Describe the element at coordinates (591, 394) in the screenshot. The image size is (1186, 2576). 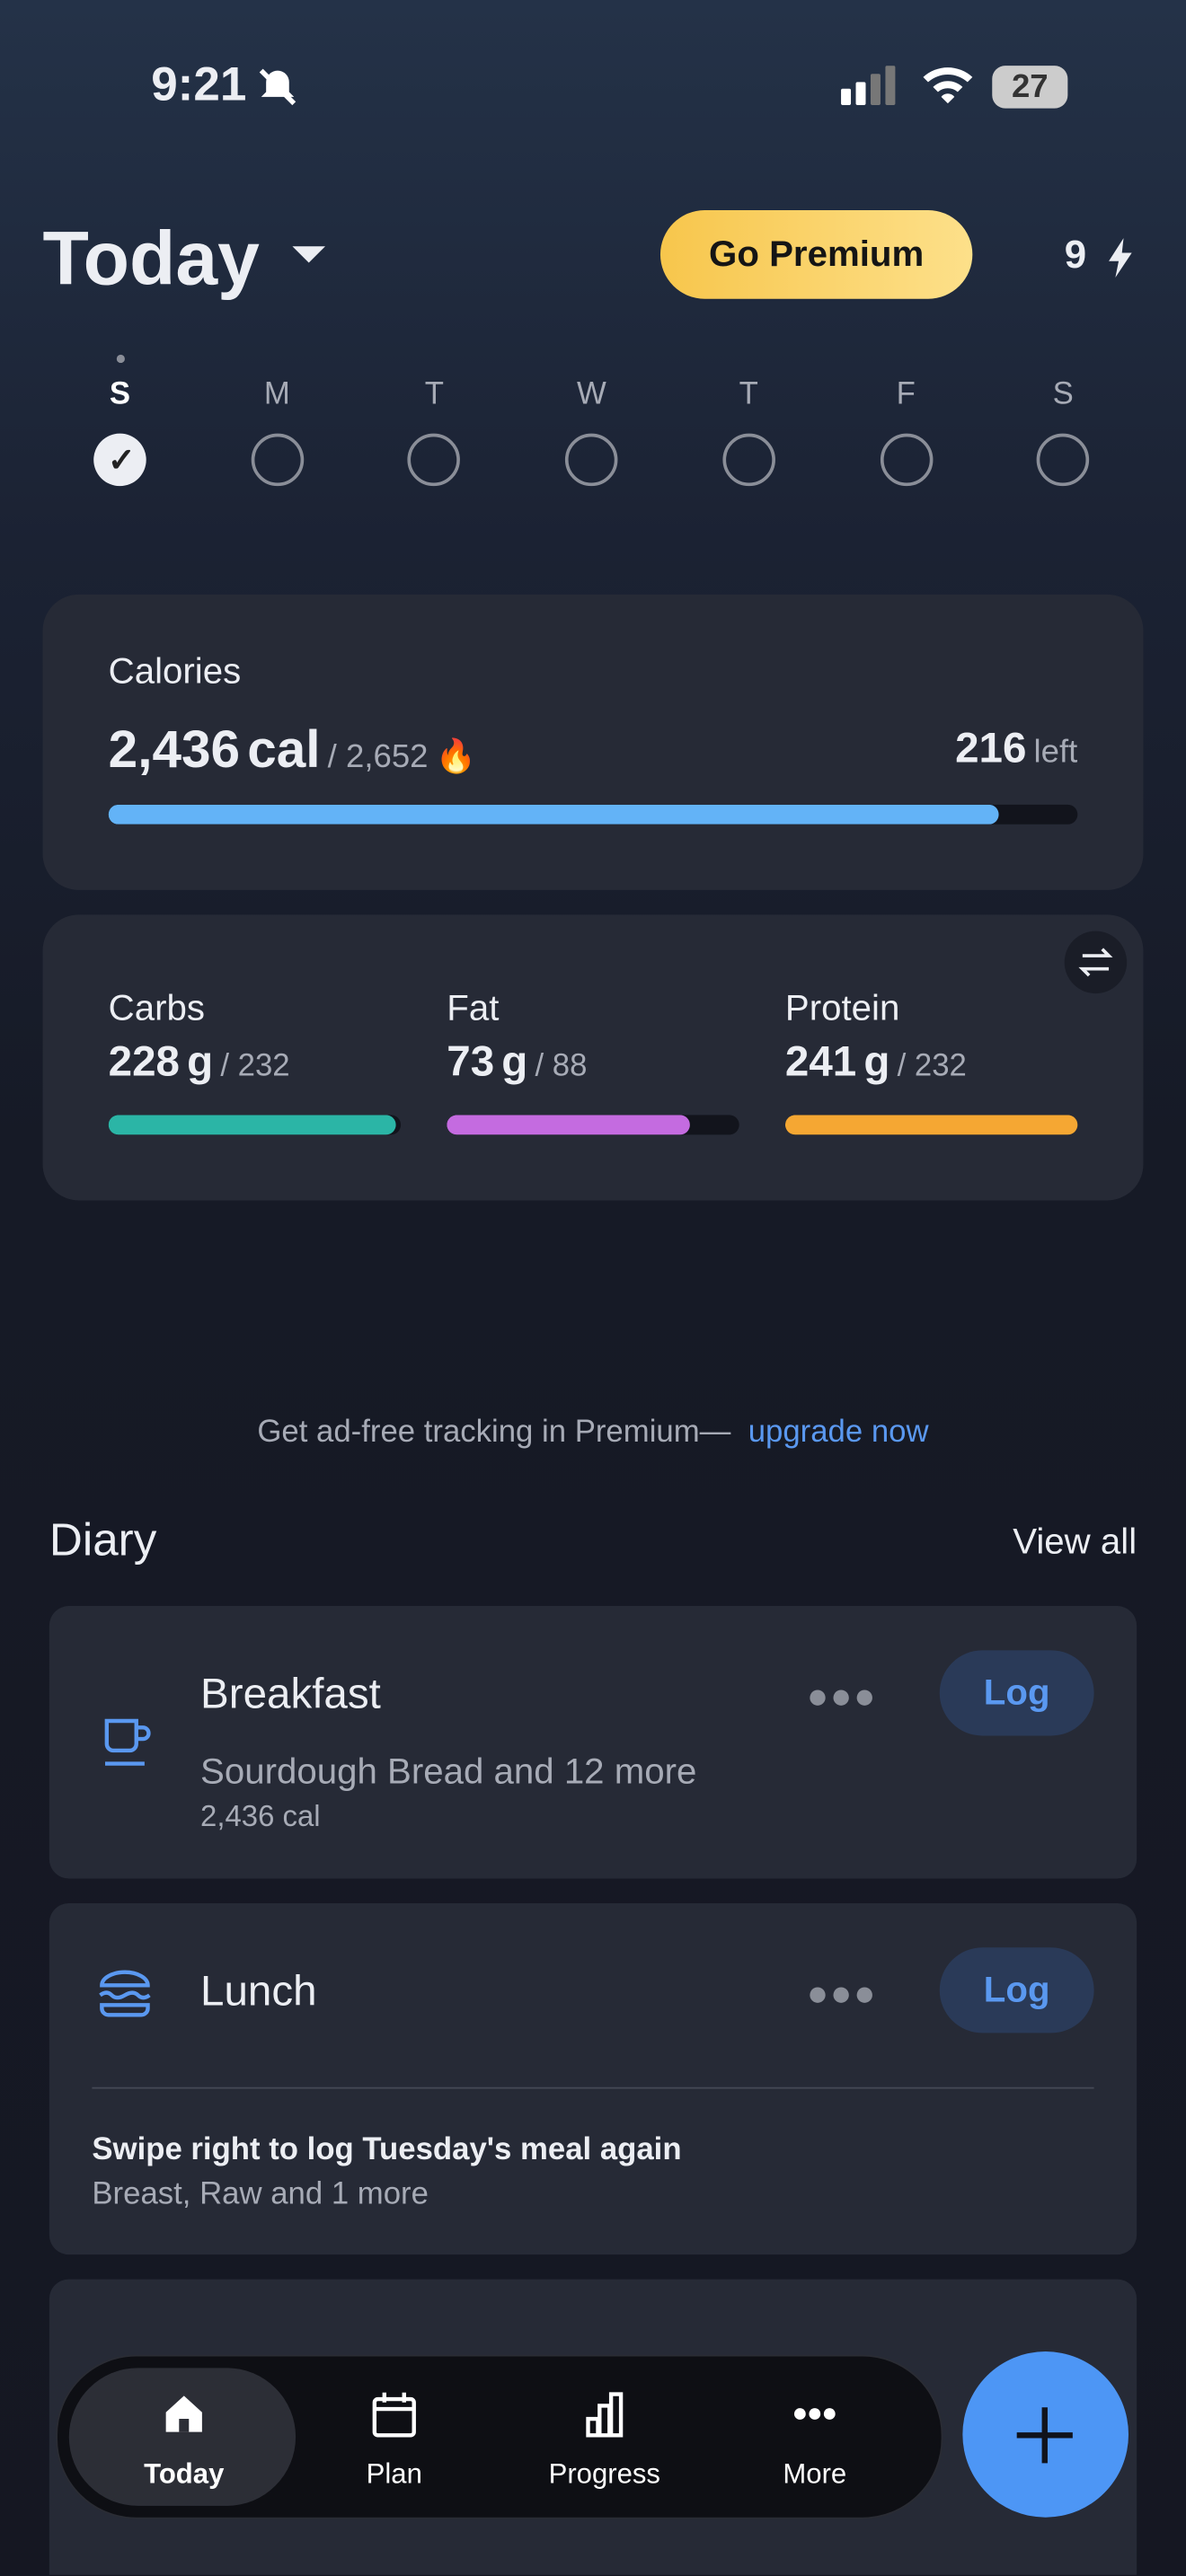
I see `day-letter: W` at that location.